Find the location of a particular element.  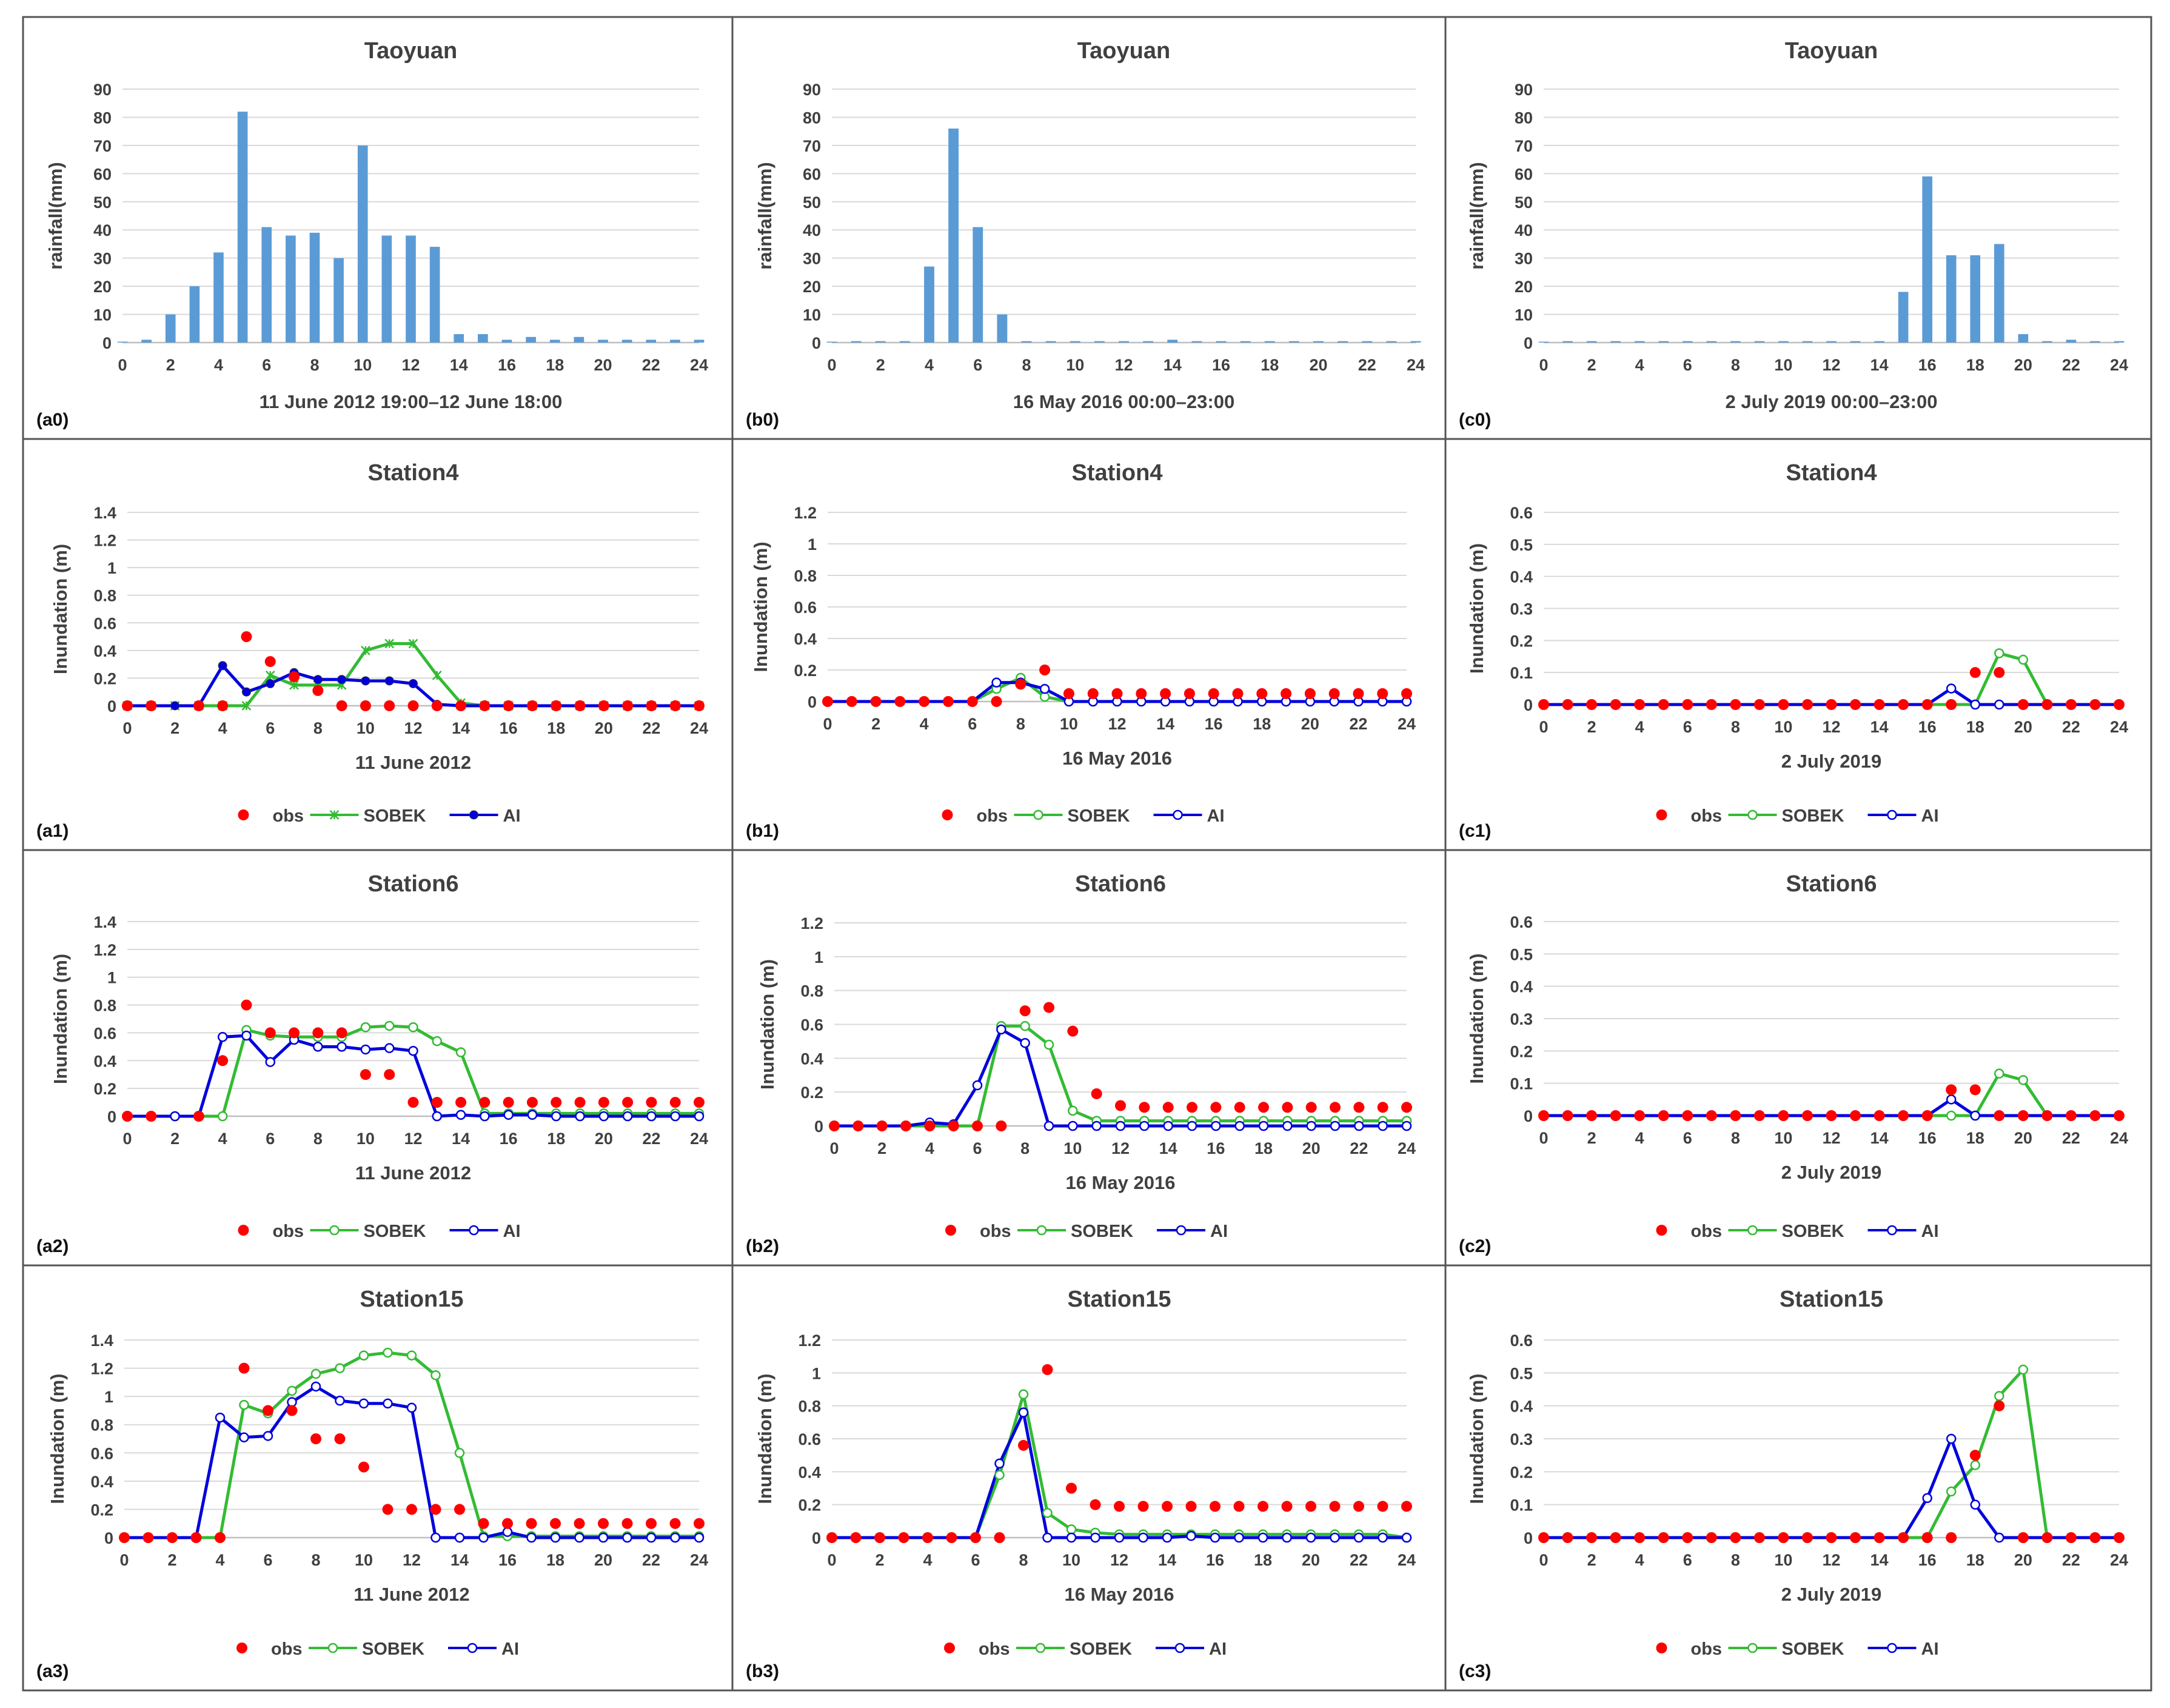

legend-marker-ai is located at coordinates (1181, 1231).